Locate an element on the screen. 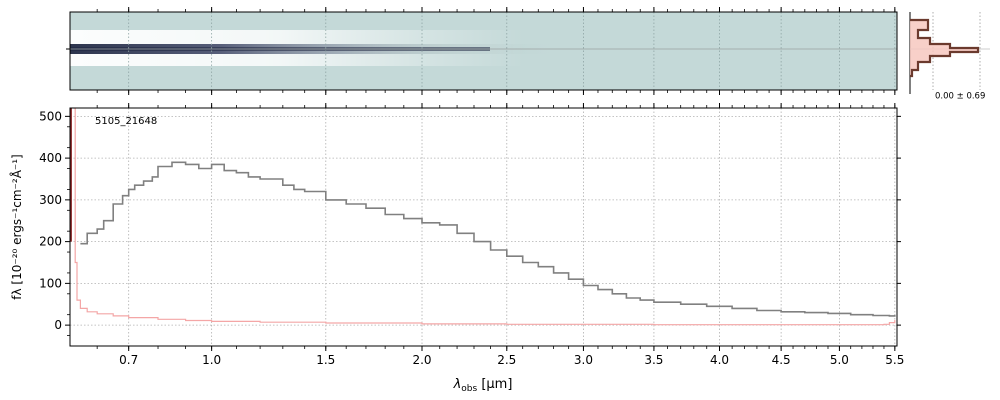 Image resolution: width=1000 pixels, height=400 pixels. histogram-outline is located at coordinates (945, 48).